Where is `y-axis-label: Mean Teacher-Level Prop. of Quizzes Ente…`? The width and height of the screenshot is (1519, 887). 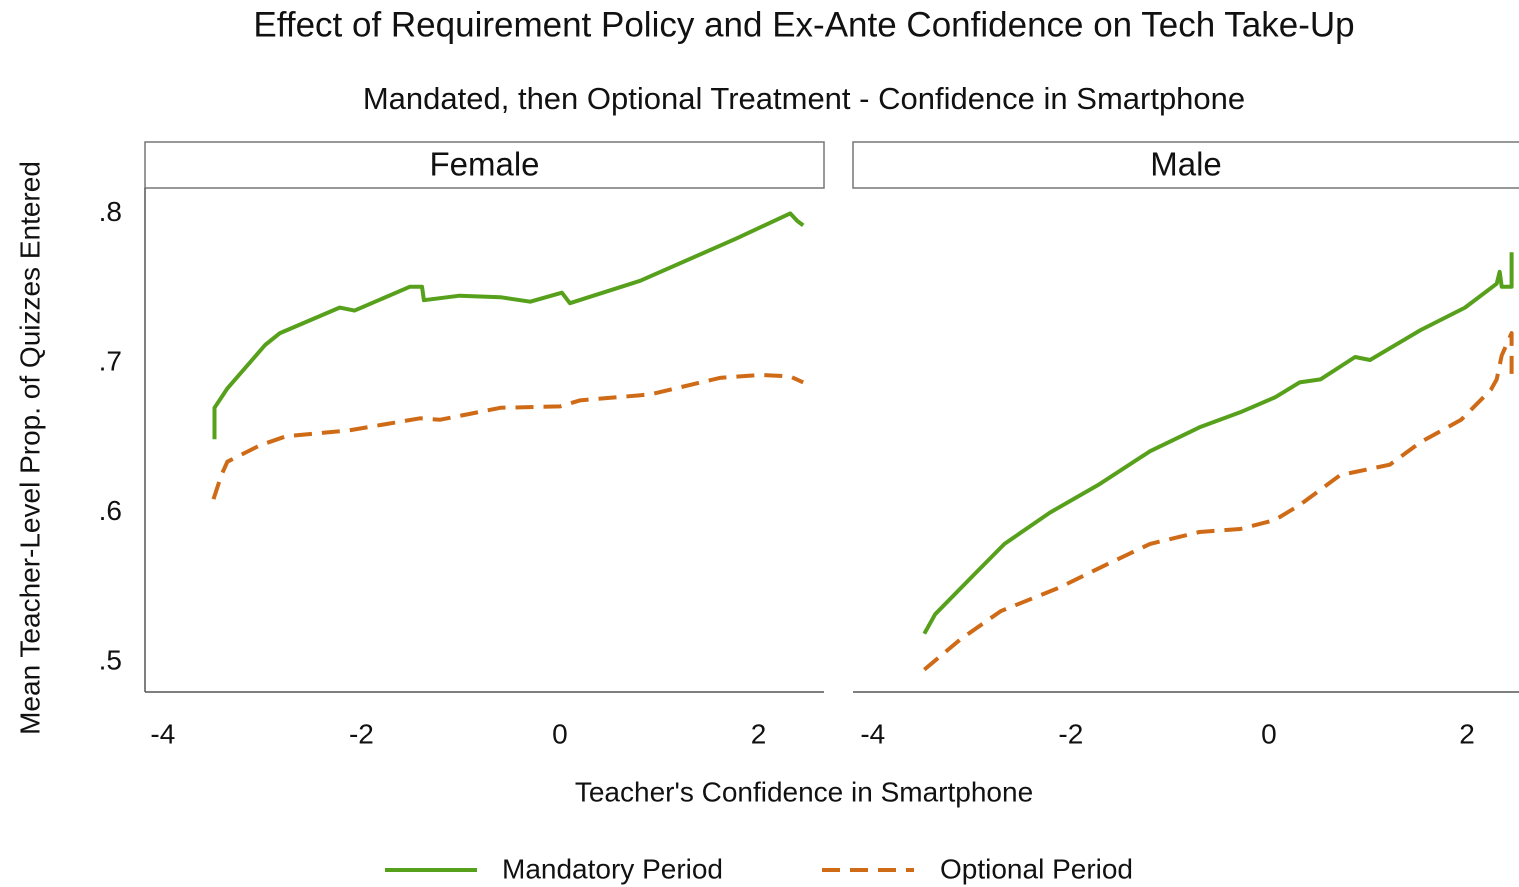
y-axis-label: Mean Teacher-Level Prop. of Quizzes Ente… is located at coordinates (29, 448).